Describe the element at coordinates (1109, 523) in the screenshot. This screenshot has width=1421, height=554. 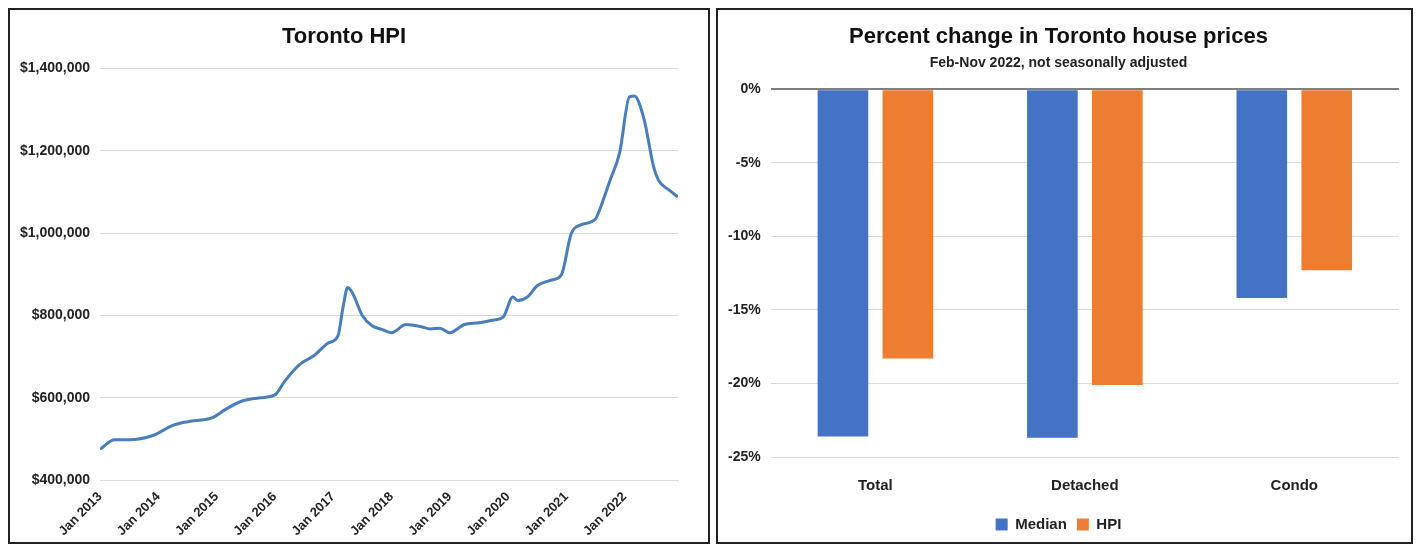
I see `legend-label: HPI` at that location.